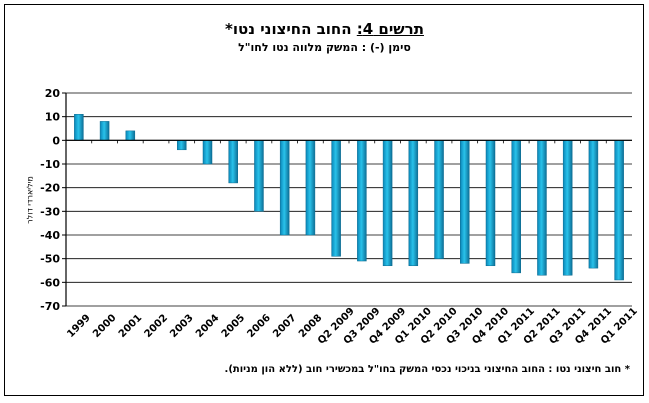  Describe the element at coordinates (284, 325) in the screenshot. I see `x-tick-label: 2007` at that location.